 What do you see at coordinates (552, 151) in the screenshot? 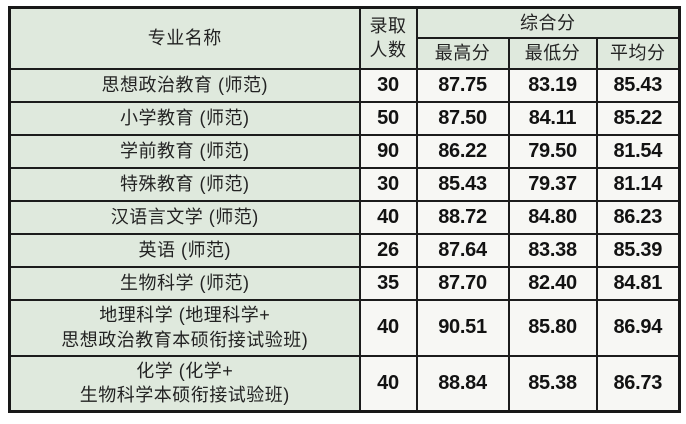
I see `min-score-cell: 79.50` at bounding box center [552, 151].